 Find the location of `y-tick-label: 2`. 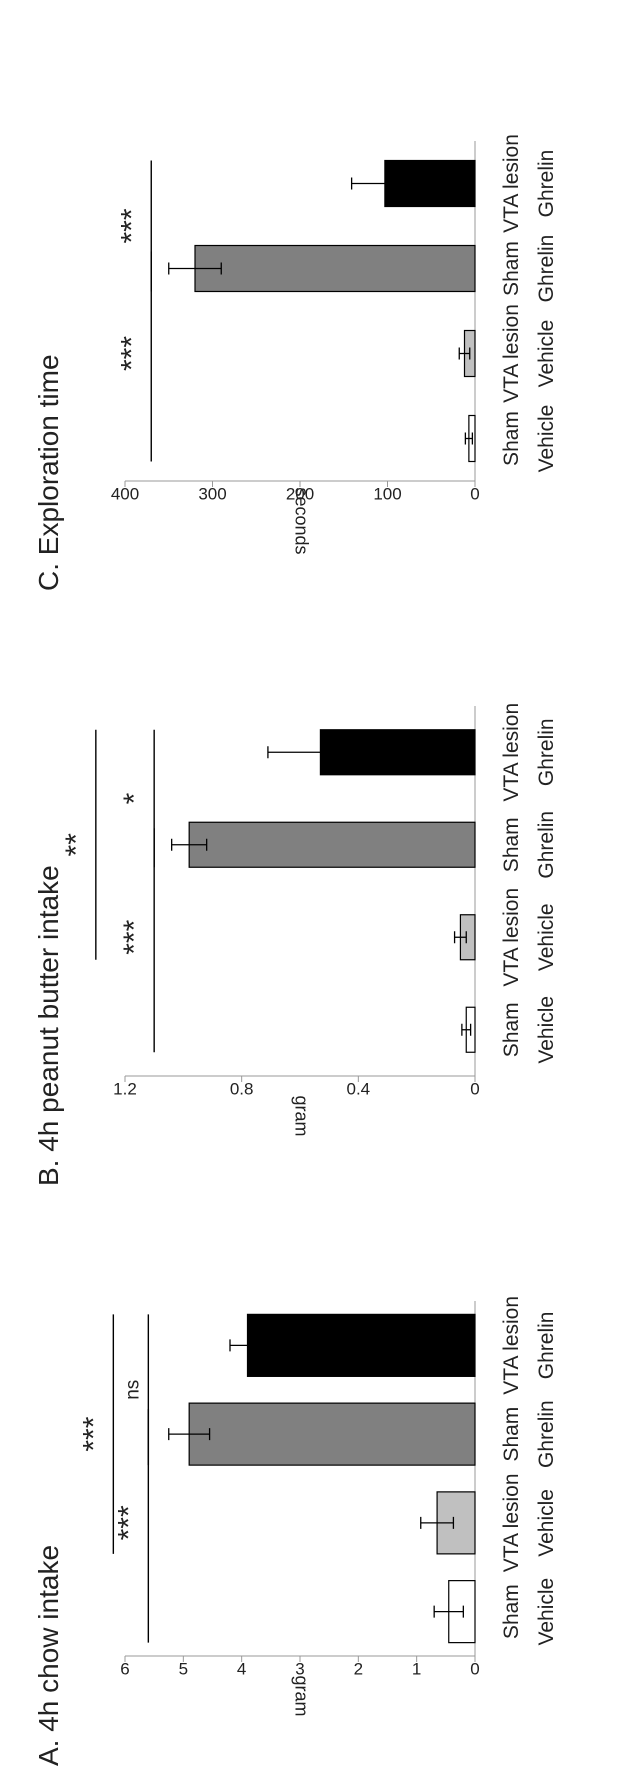

y-tick-label: 2 is located at coordinates (358, 1668).